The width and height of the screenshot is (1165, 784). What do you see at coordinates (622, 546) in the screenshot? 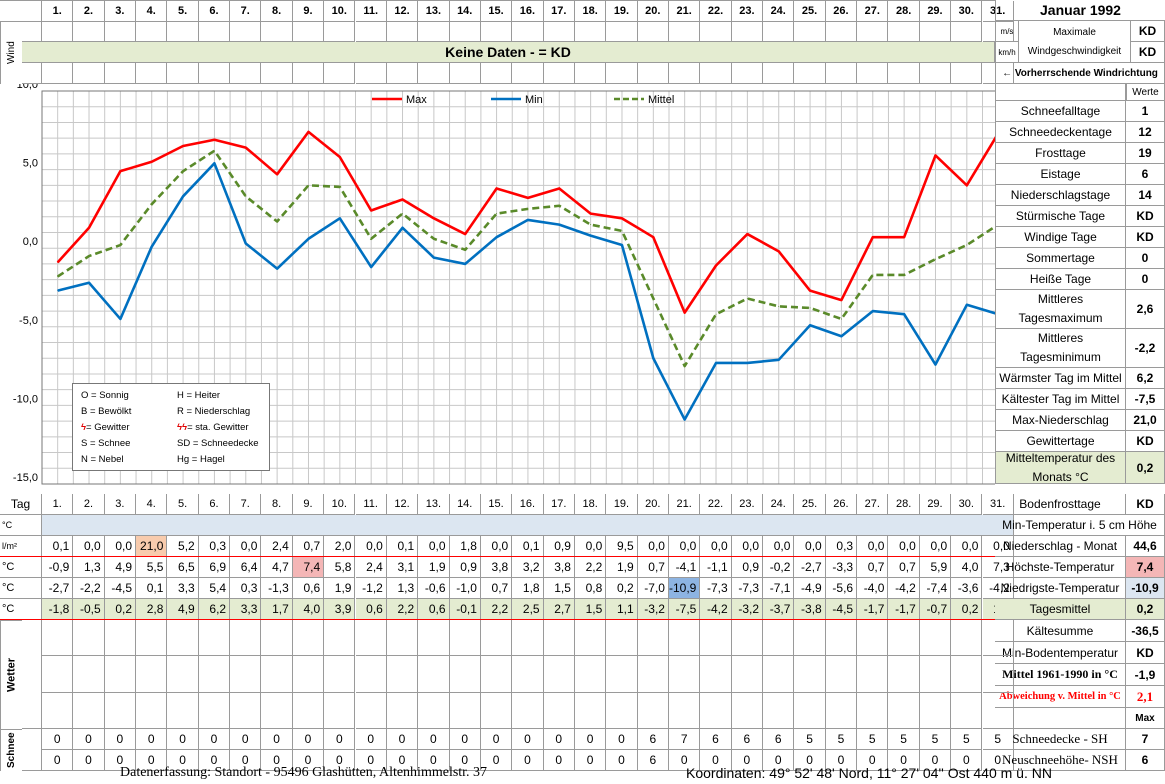
I see `table-value-cell: 9,5` at bounding box center [622, 546].